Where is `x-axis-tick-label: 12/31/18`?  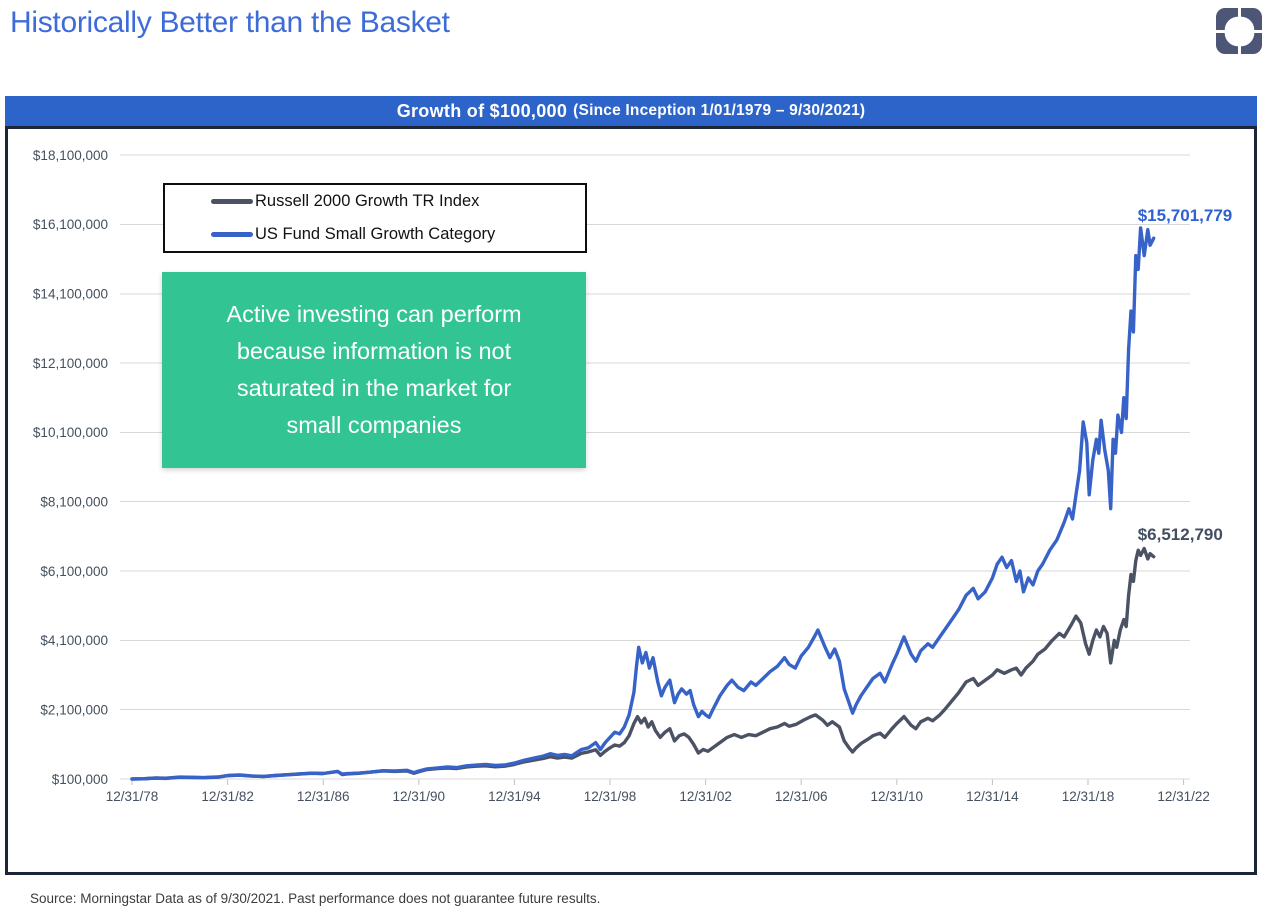 x-axis-tick-label: 12/31/18 is located at coordinates (1088, 796).